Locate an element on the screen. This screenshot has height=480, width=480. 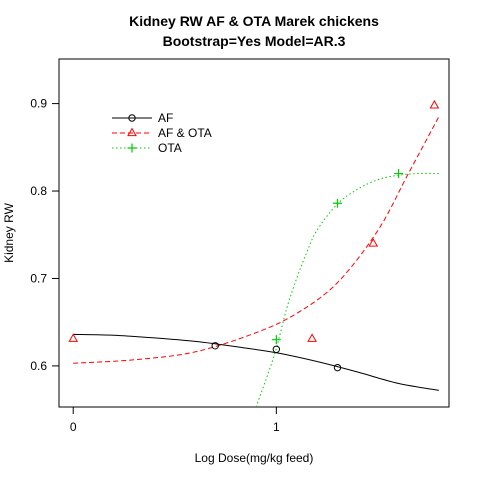
y-axis-label: Kidney RW is located at coordinates (9, 232).